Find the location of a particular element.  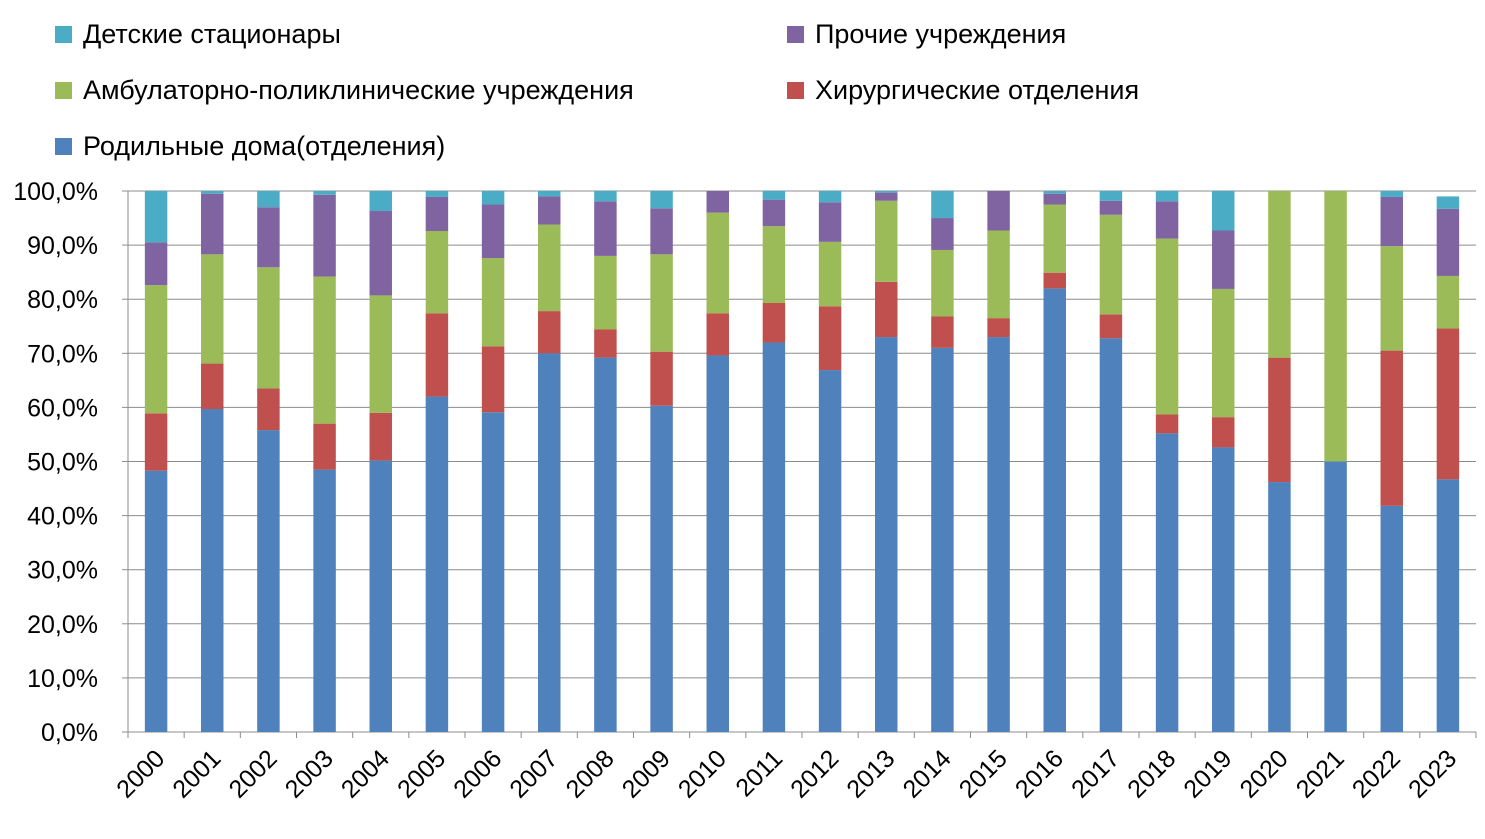

x-tick-label: 2015 is located at coordinates (983, 773).